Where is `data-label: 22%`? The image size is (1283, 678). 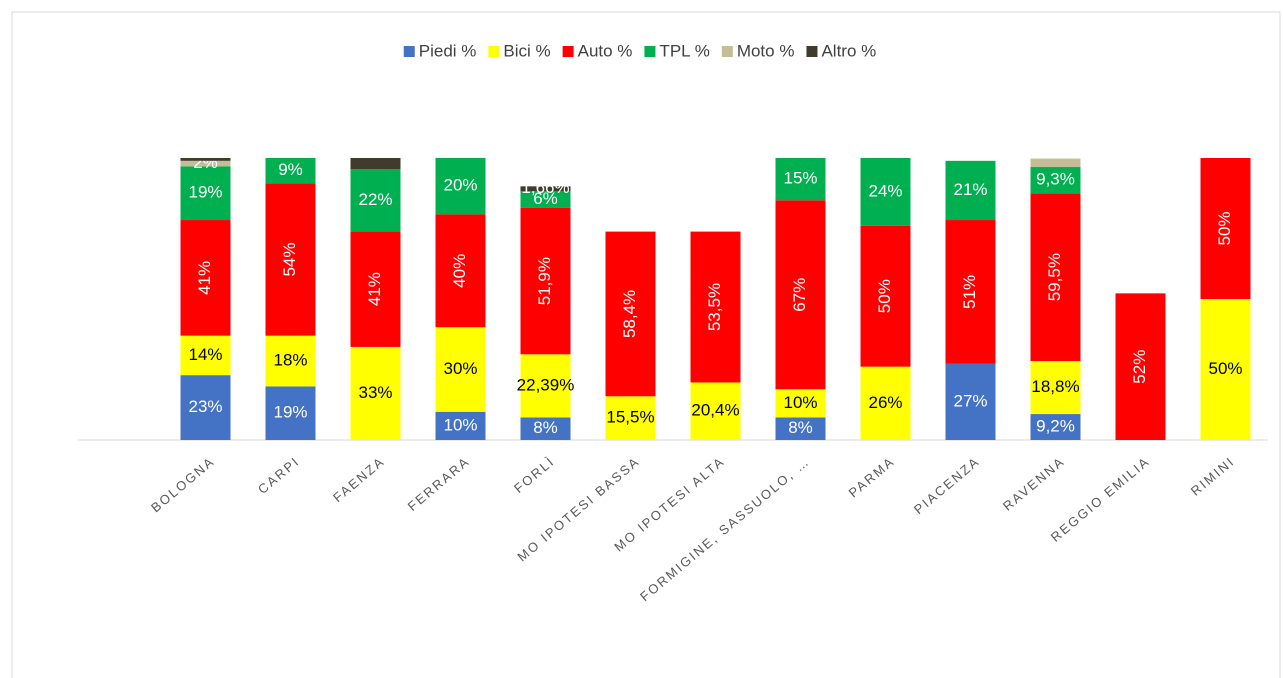
data-label: 22% is located at coordinates (375, 199).